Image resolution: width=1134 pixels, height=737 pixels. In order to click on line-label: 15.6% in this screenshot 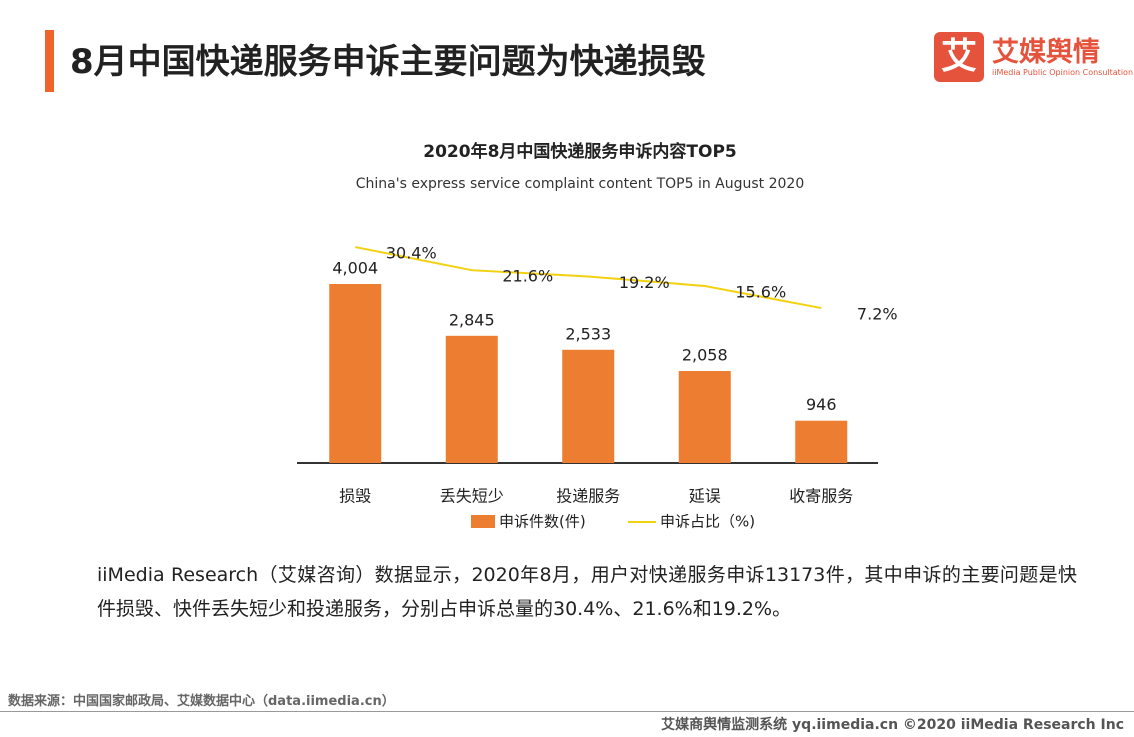, I will do `click(760, 291)`.